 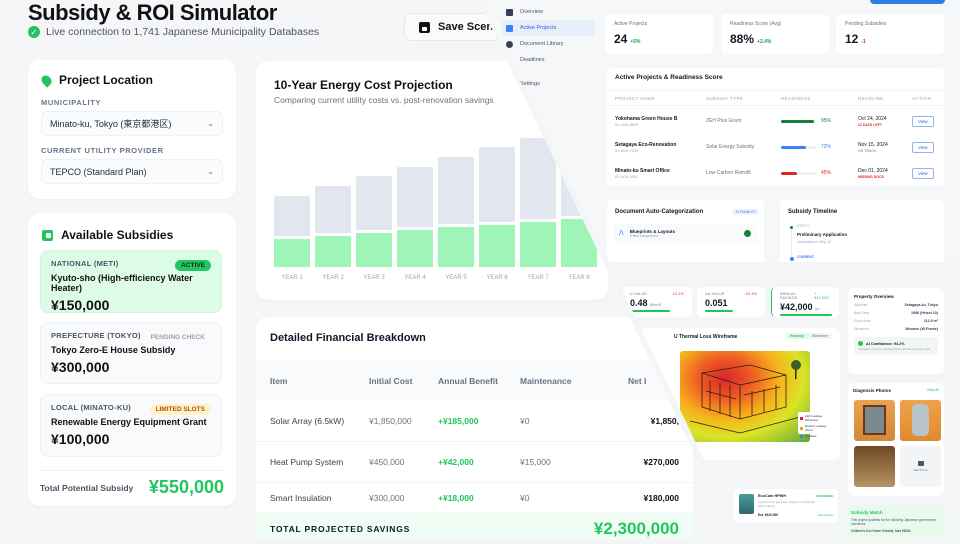 I want to click on wallet-icon, so click(x=47, y=235).